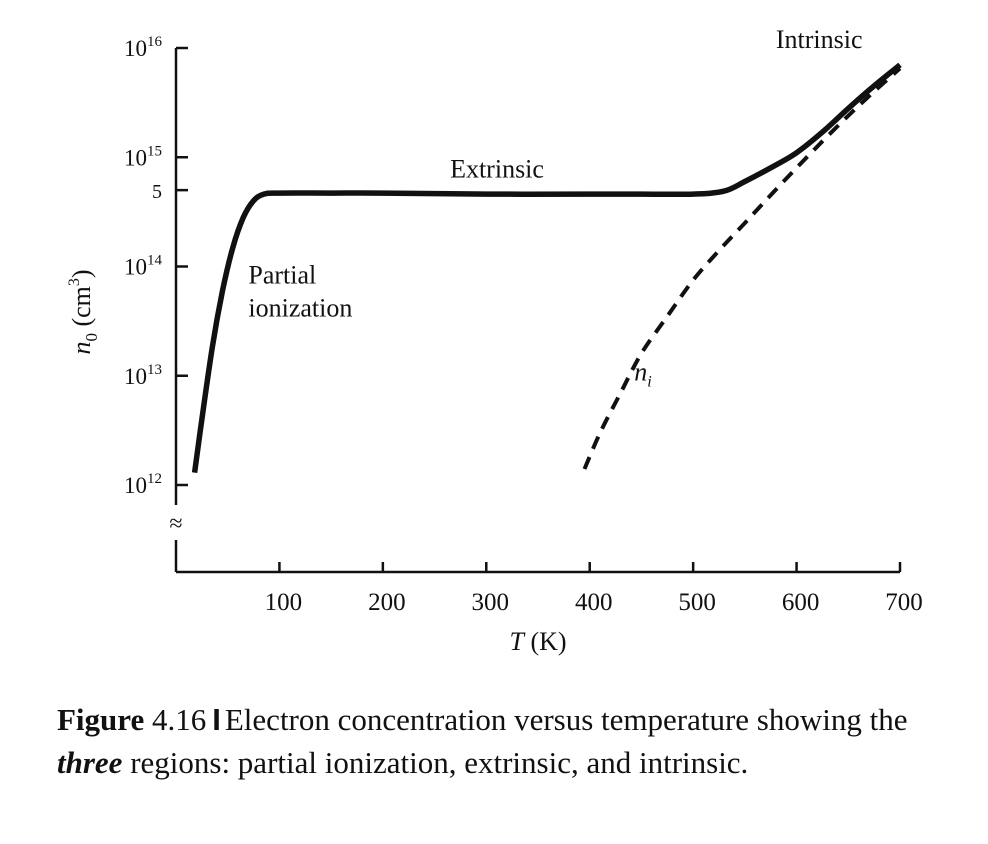  Describe the element at coordinates (81, 273) in the screenshot. I see `y-axis-close-paren: )` at that location.